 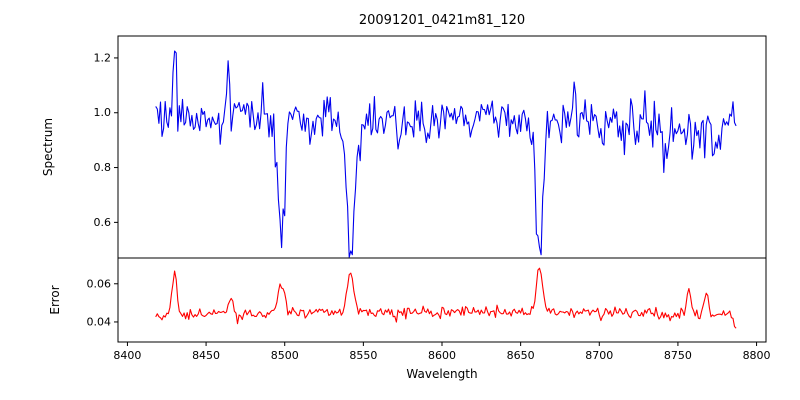 I want to click on xtick-label: 8750, so click(x=678, y=355).